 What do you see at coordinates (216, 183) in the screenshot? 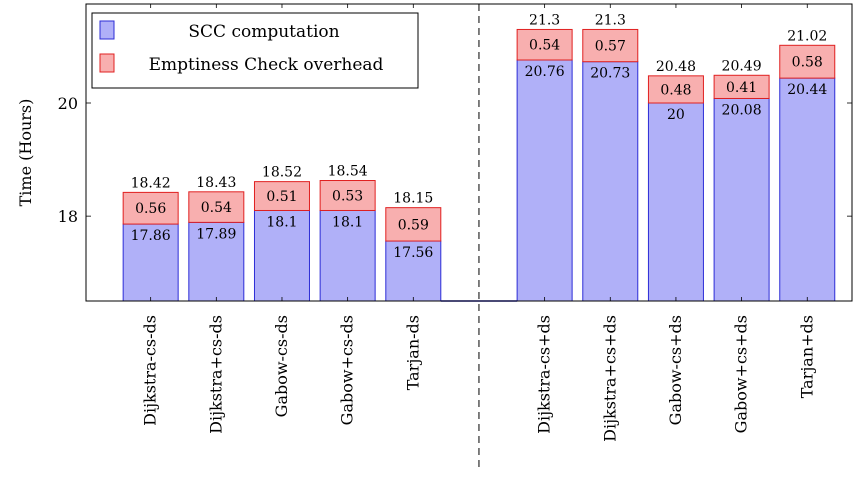
I see `total-label-2: 18.43` at bounding box center [216, 183].